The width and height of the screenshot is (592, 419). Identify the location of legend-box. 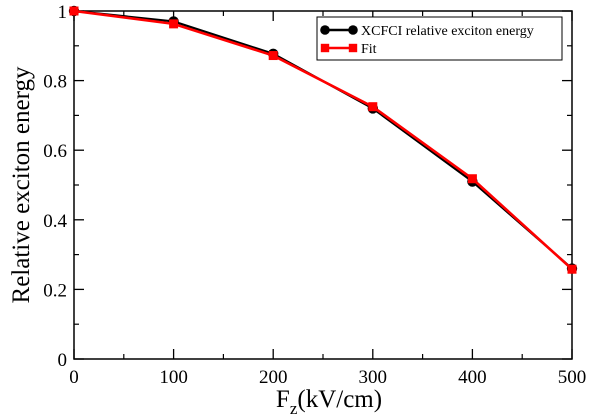
(439, 38).